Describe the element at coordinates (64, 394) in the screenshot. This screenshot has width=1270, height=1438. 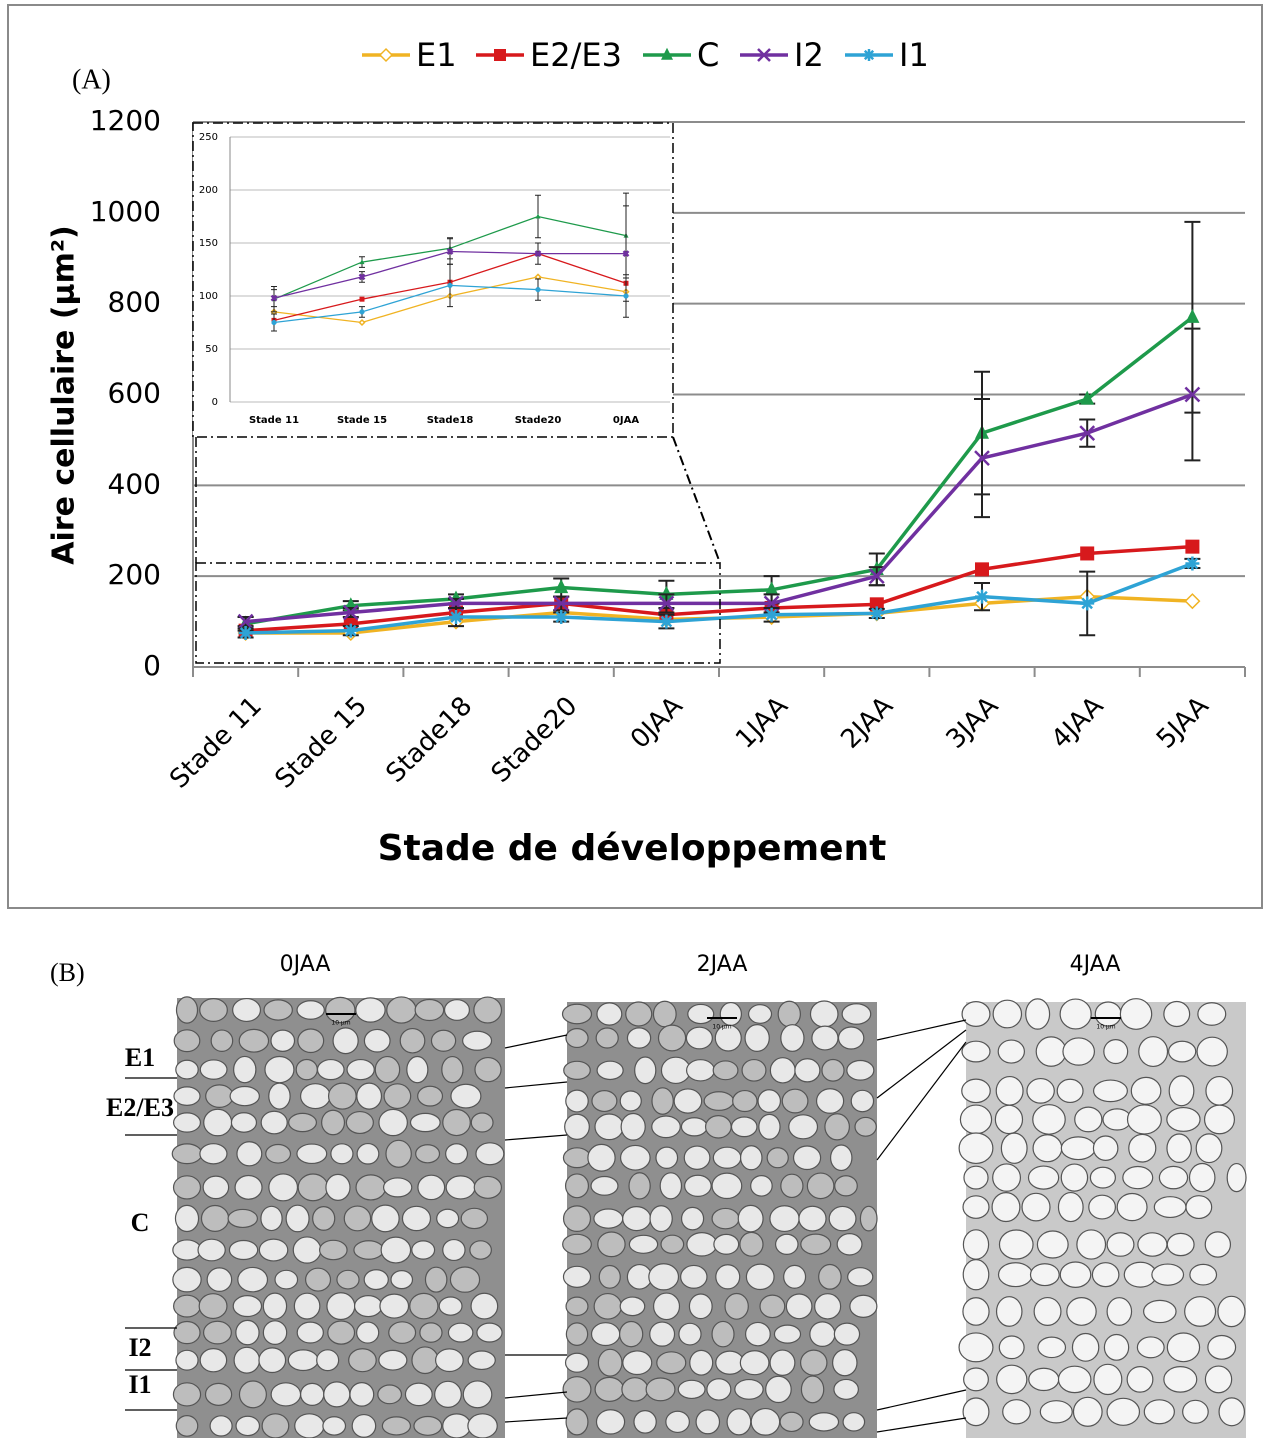
I see `y-axis-title: Aire cellulaire (µm²)` at that location.